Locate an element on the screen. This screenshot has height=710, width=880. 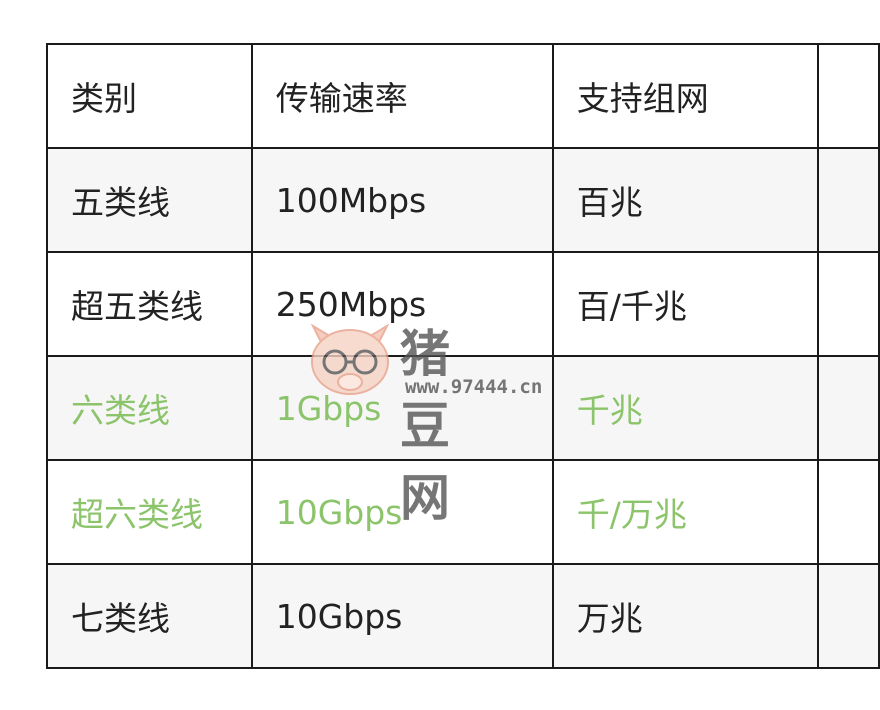
table-row: 六类线 1Gbps 千兆 is located at coordinates (463, 408).